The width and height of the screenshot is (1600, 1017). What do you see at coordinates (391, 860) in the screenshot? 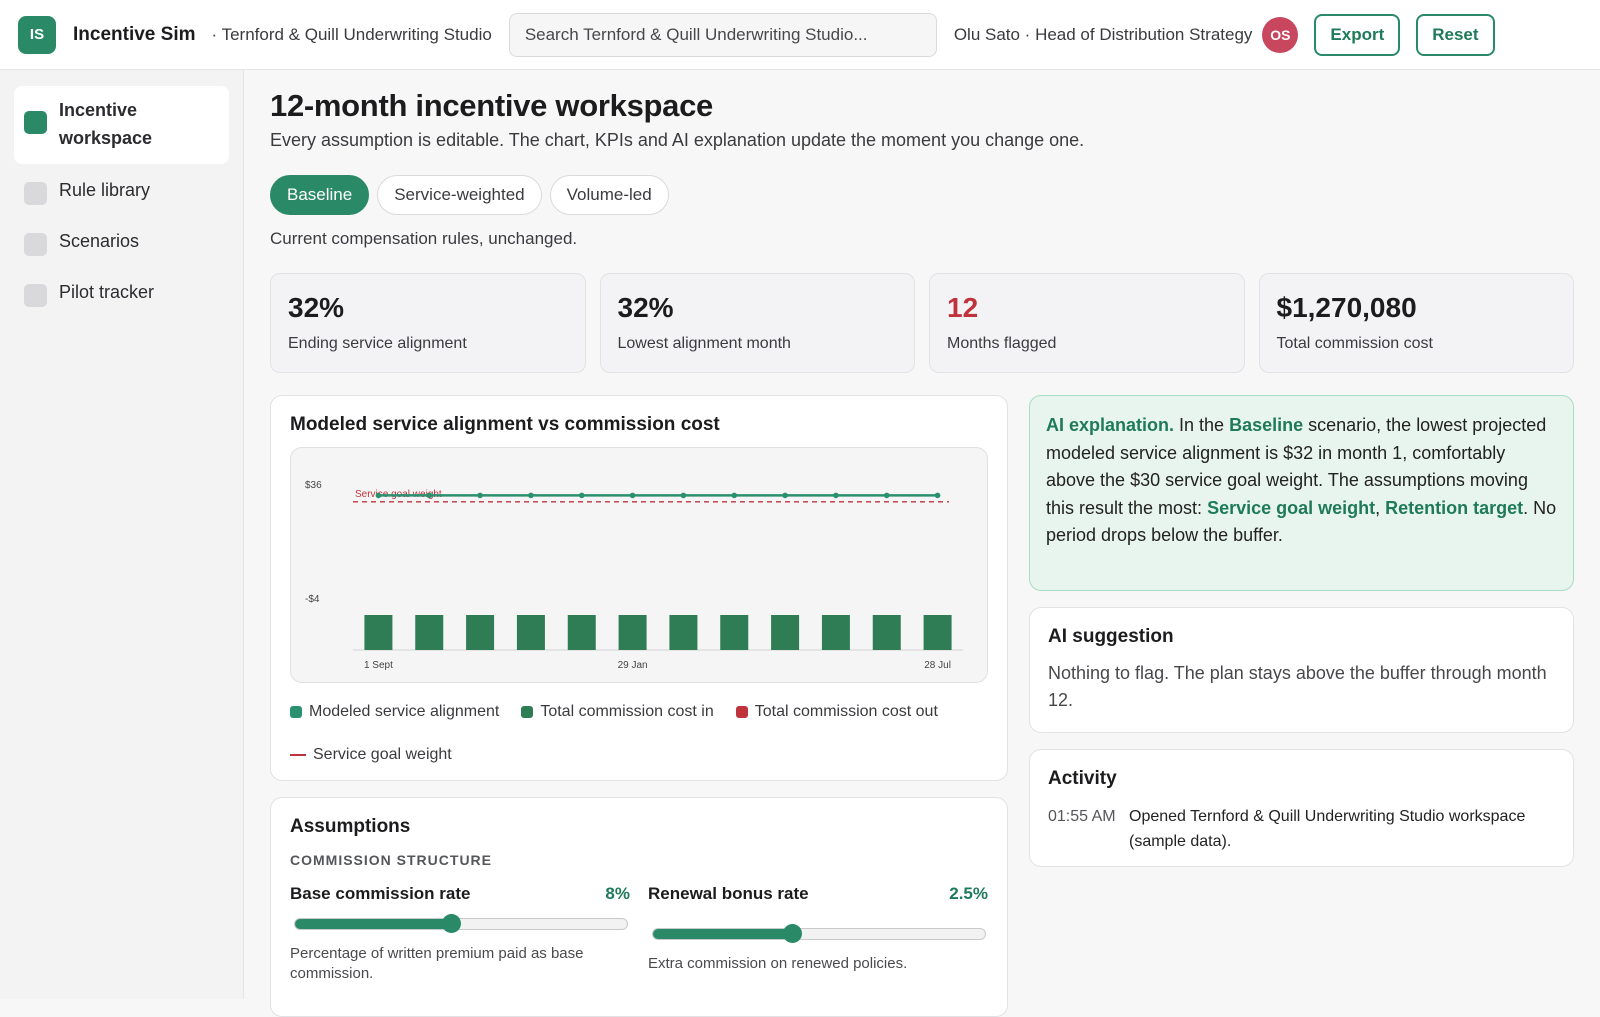
I see `section-label: COMMISSION STRUCTURE` at bounding box center [391, 860].